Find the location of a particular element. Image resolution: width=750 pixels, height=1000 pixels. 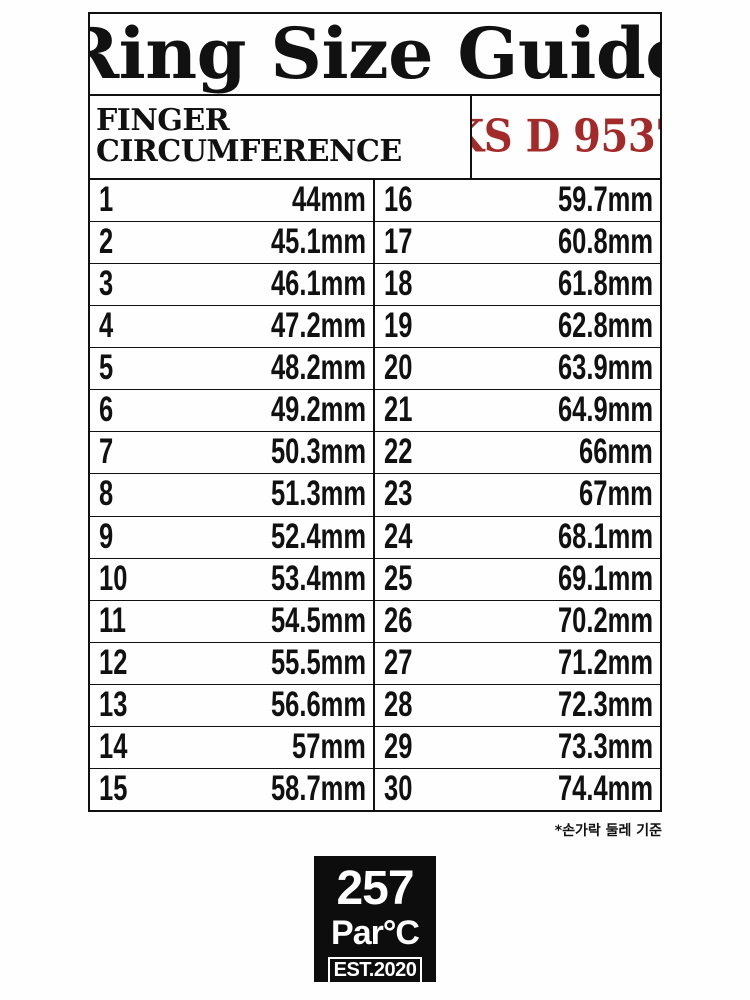

ring-size-number: 28 is located at coordinates (398, 705).